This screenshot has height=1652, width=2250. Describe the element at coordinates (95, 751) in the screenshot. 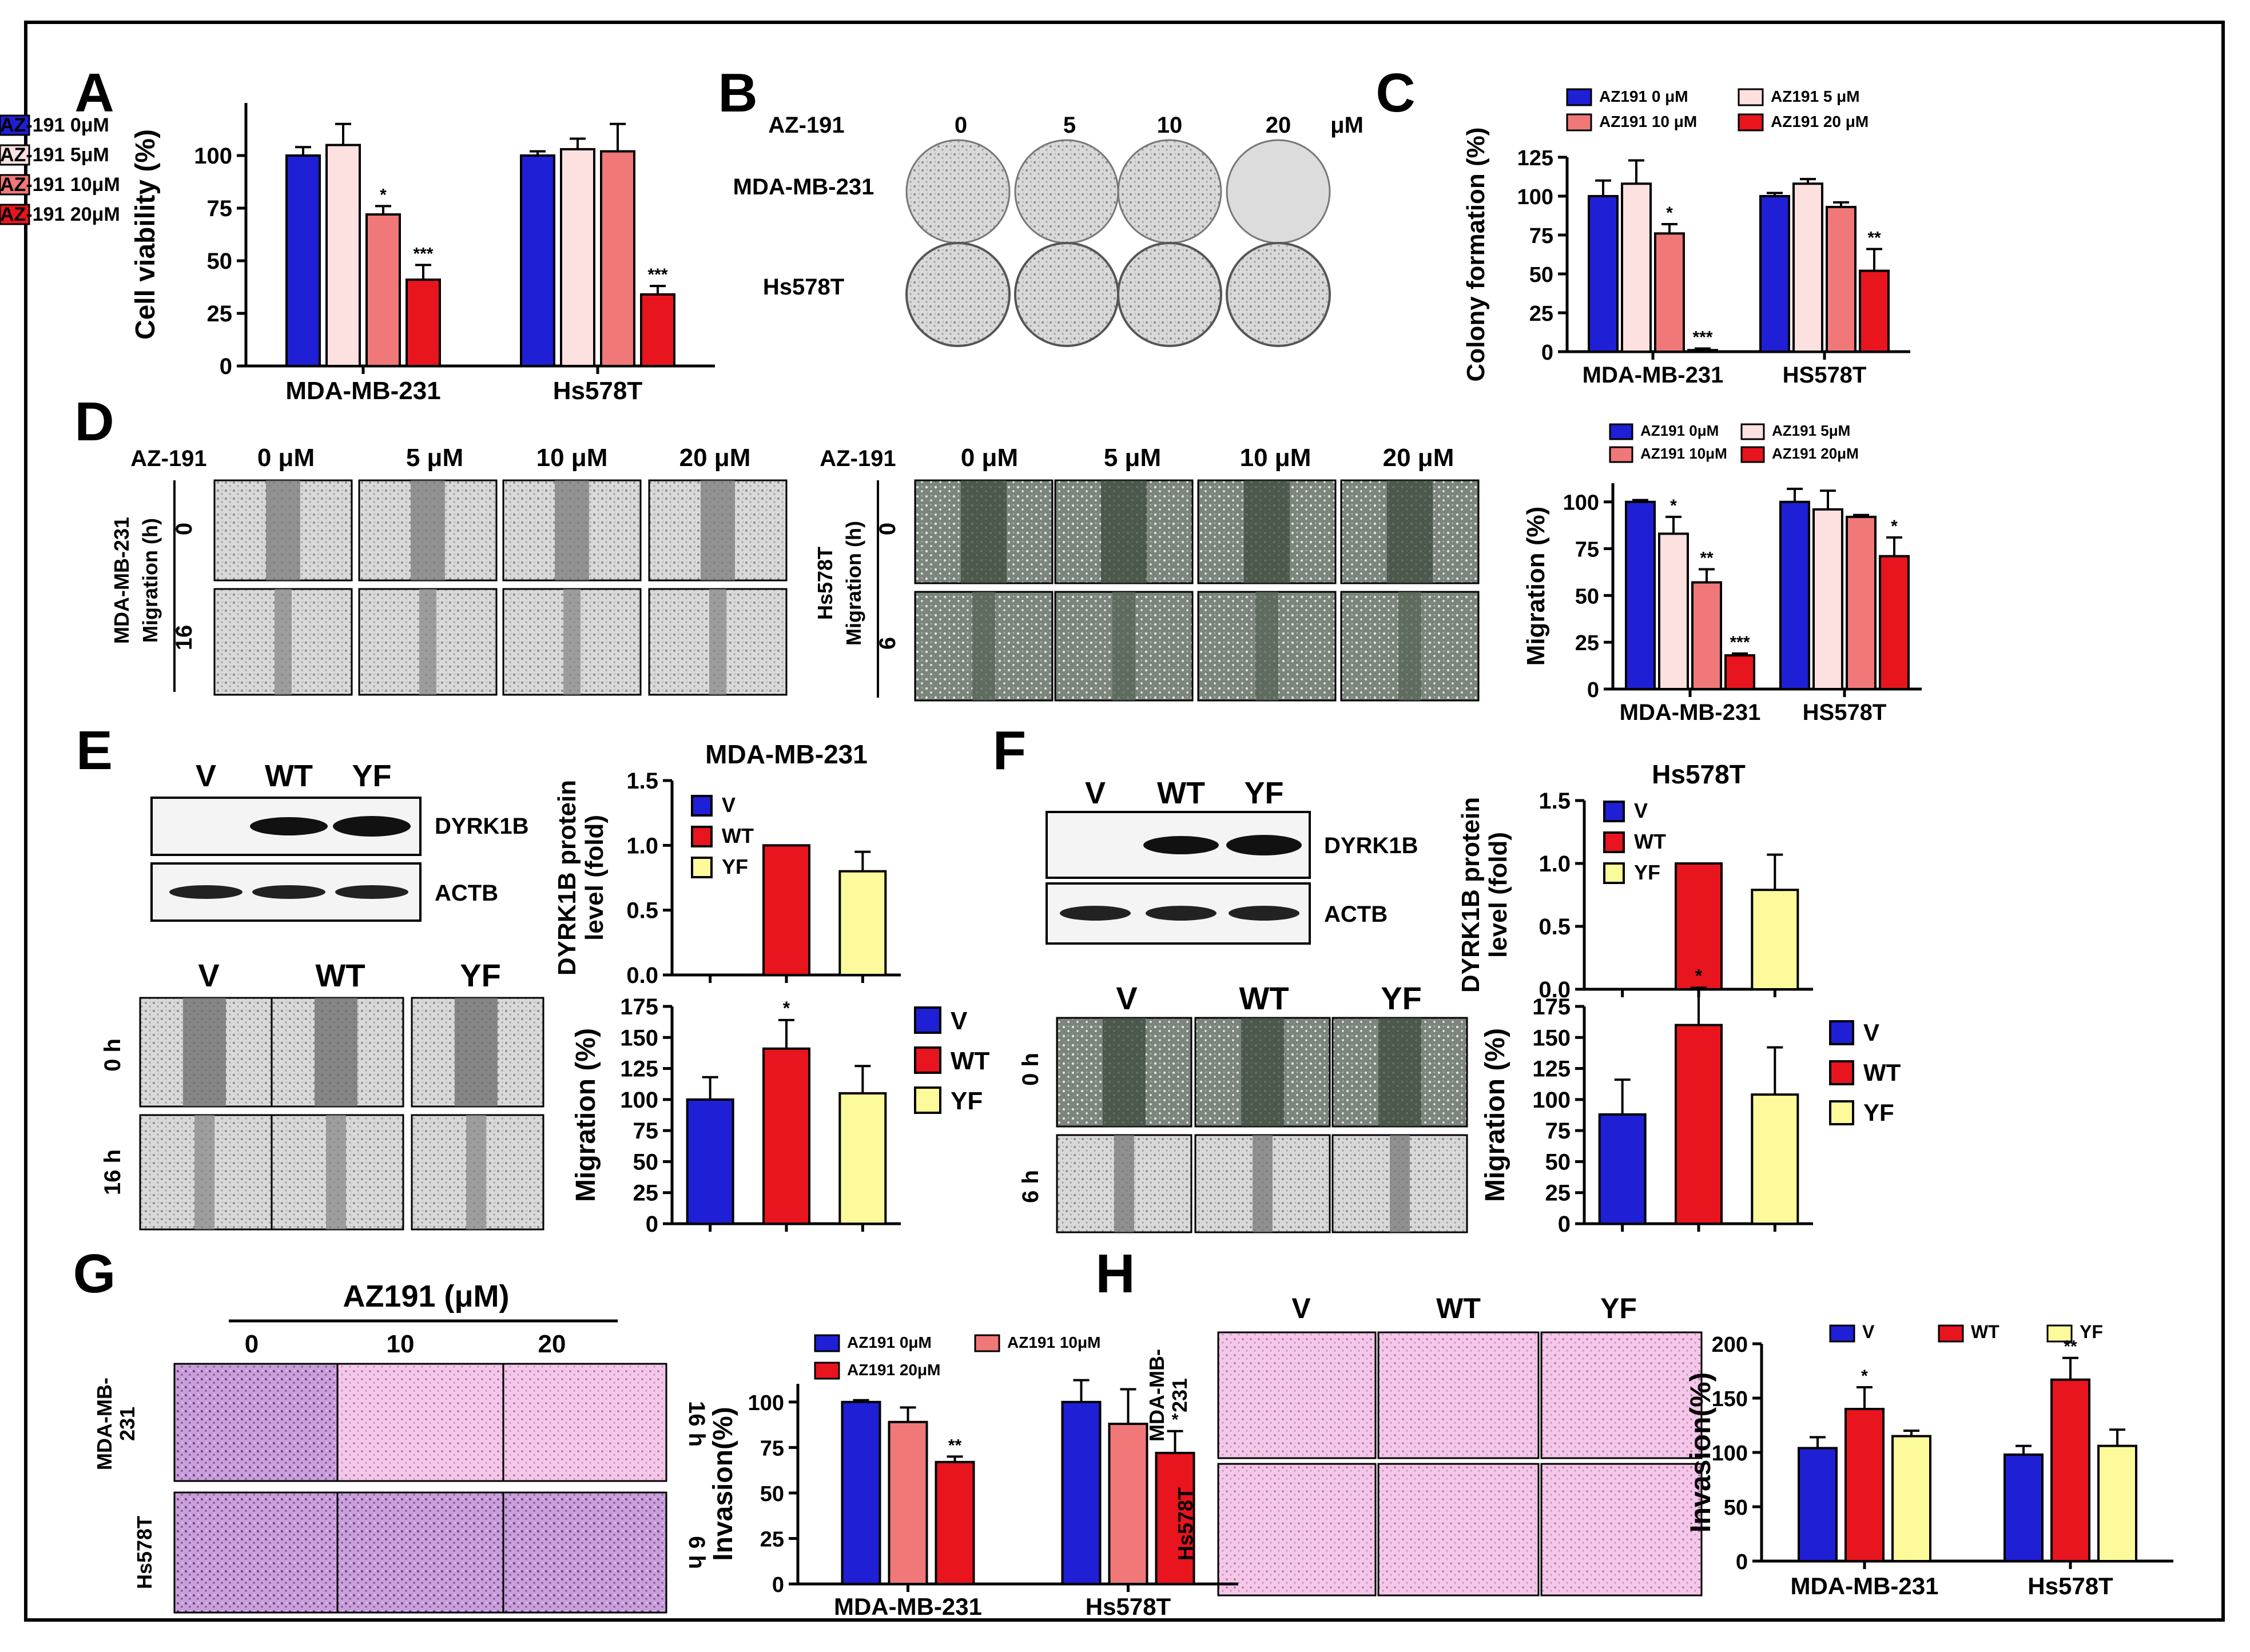

I see `panel-label-E: E` at that location.